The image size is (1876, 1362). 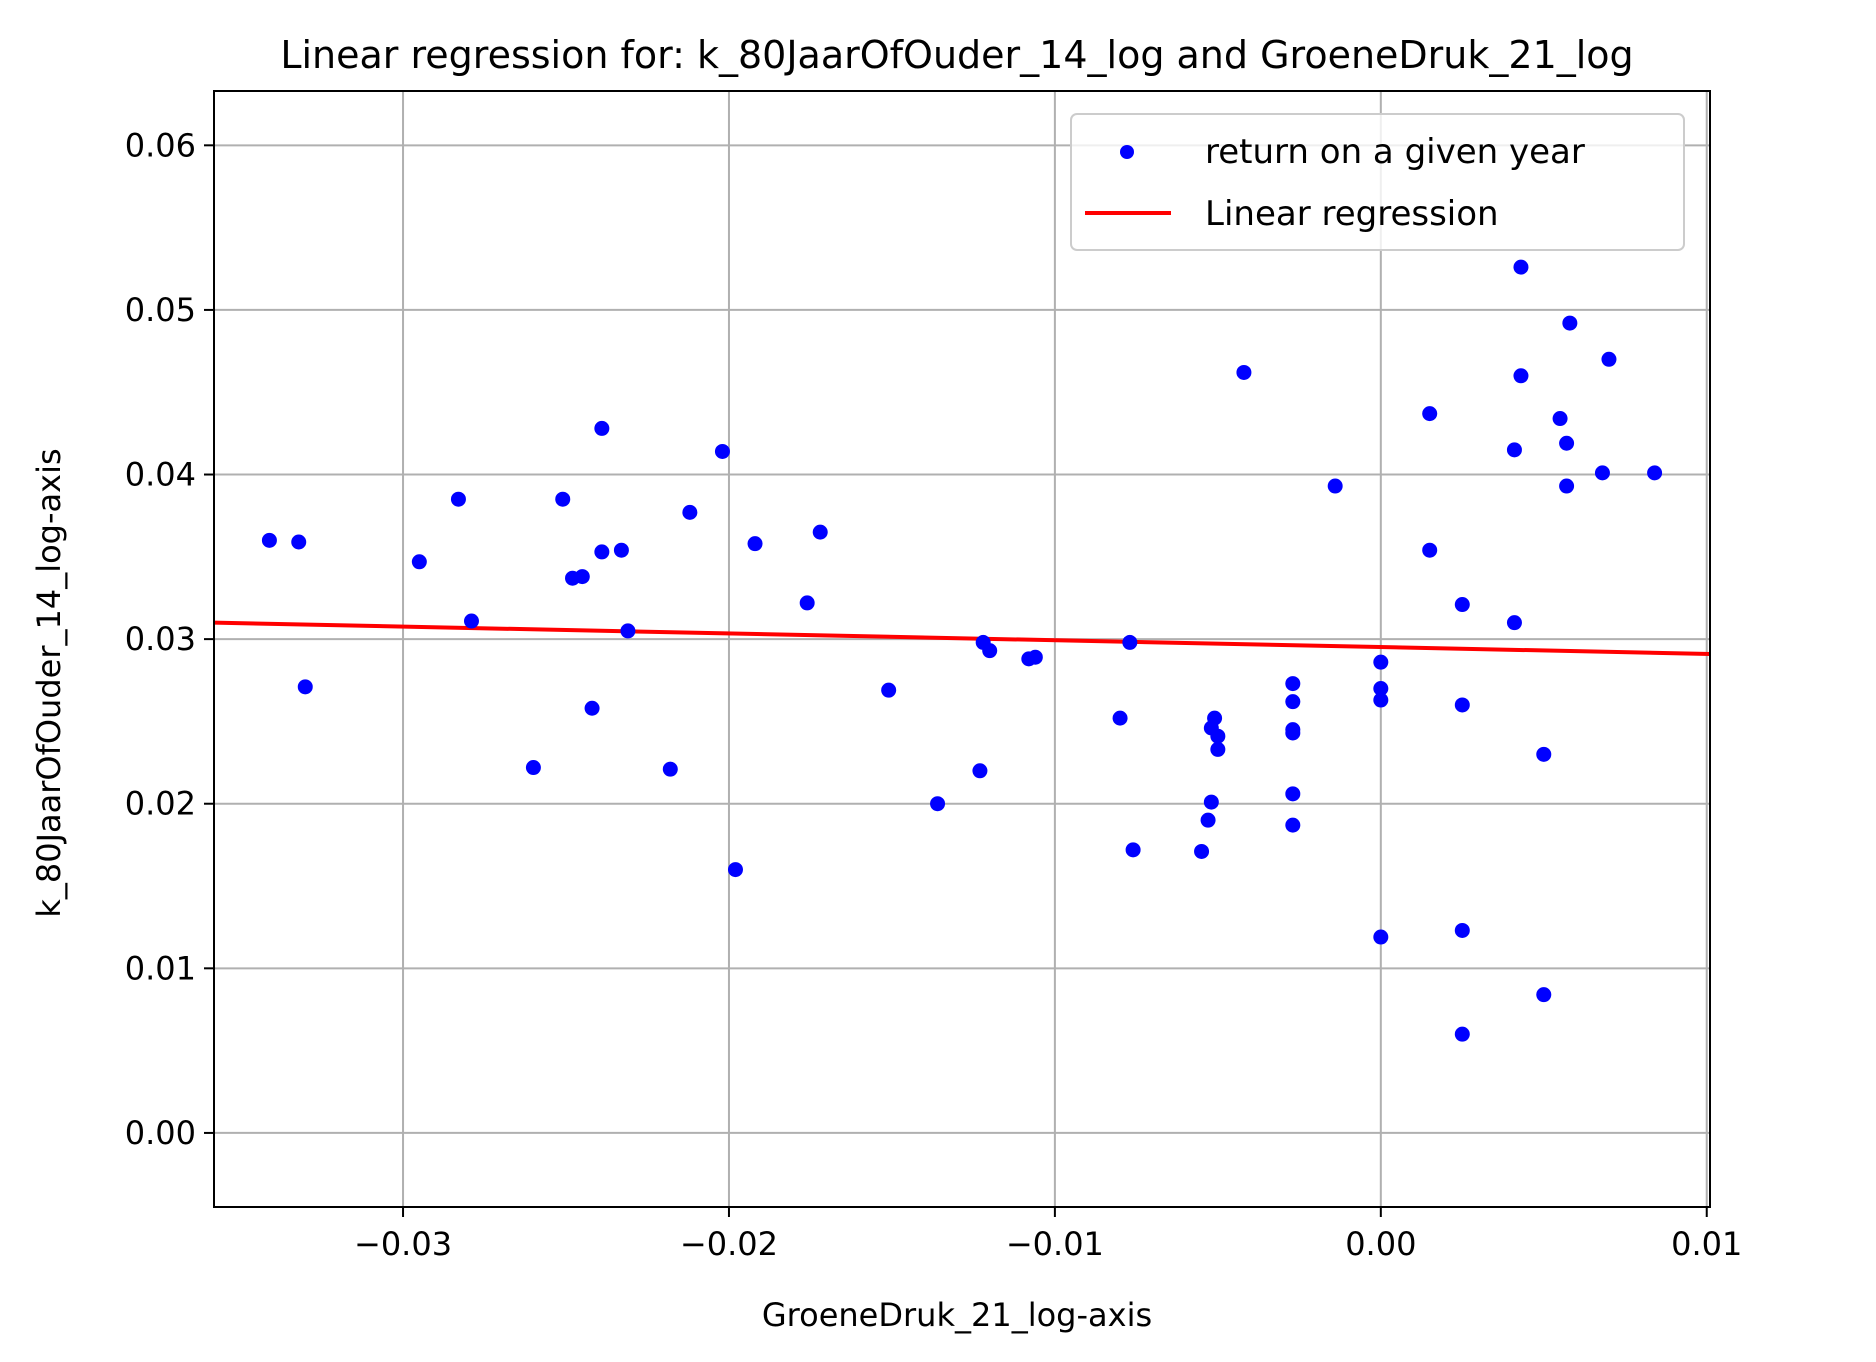 I want to click on y-axis-label: k_80JaarOfOuder_14_log-axis, so click(x=49, y=682).